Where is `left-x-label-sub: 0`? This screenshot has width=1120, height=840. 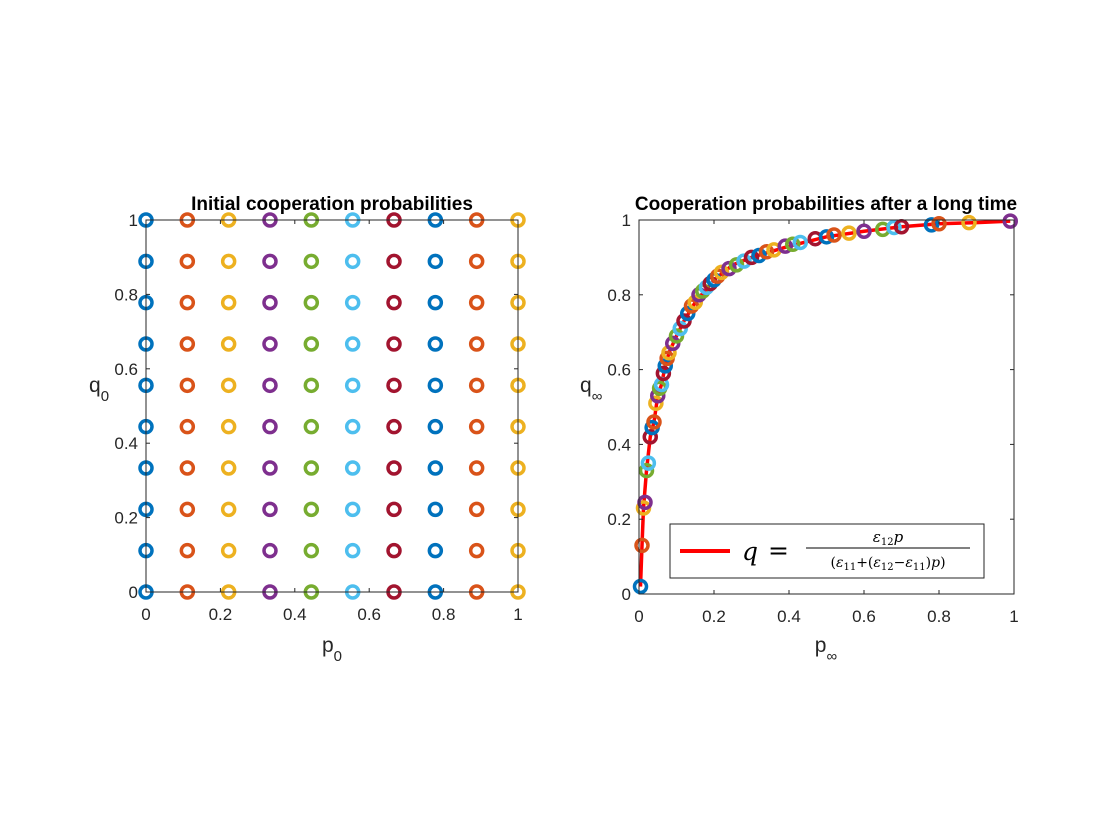
left-x-label-sub: 0 is located at coordinates (338, 656).